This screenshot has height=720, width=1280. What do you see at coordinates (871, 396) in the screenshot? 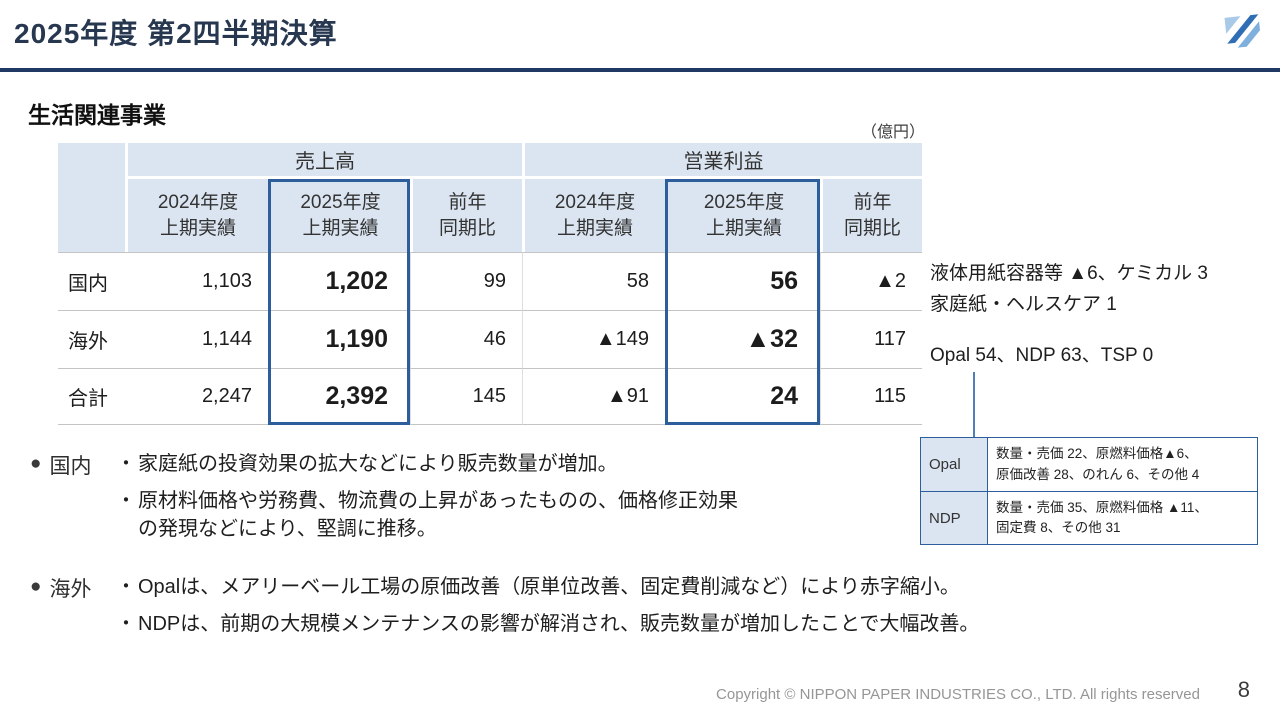
I see `table-cell: 115` at bounding box center [871, 396].